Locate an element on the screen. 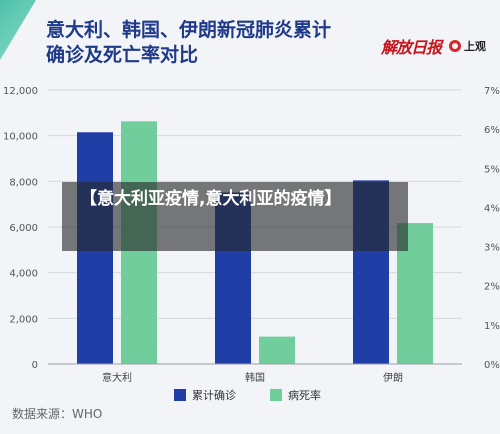 The width and height of the screenshot is (500, 434). y-left-tick-label: 10,000 is located at coordinates (20, 137).